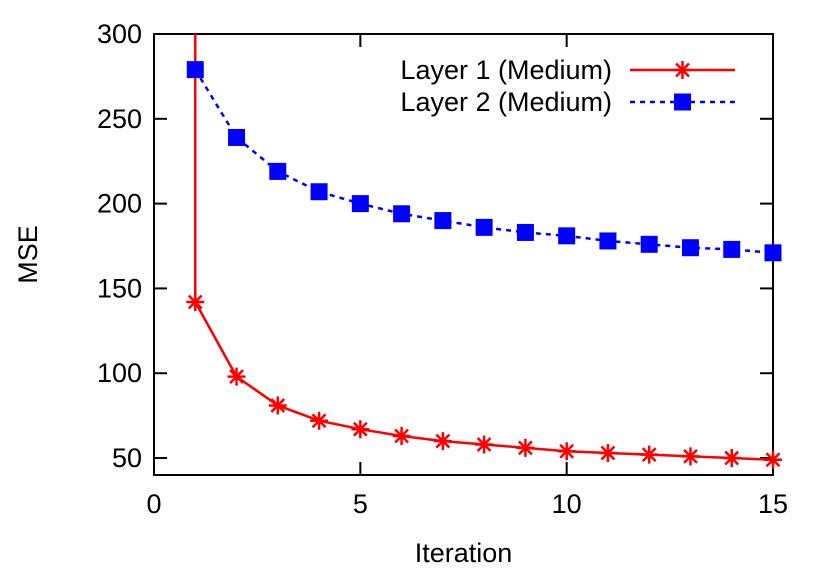 This screenshot has height=577, width=830. I want to click on x-axis-label: Iteration, so click(464, 553).